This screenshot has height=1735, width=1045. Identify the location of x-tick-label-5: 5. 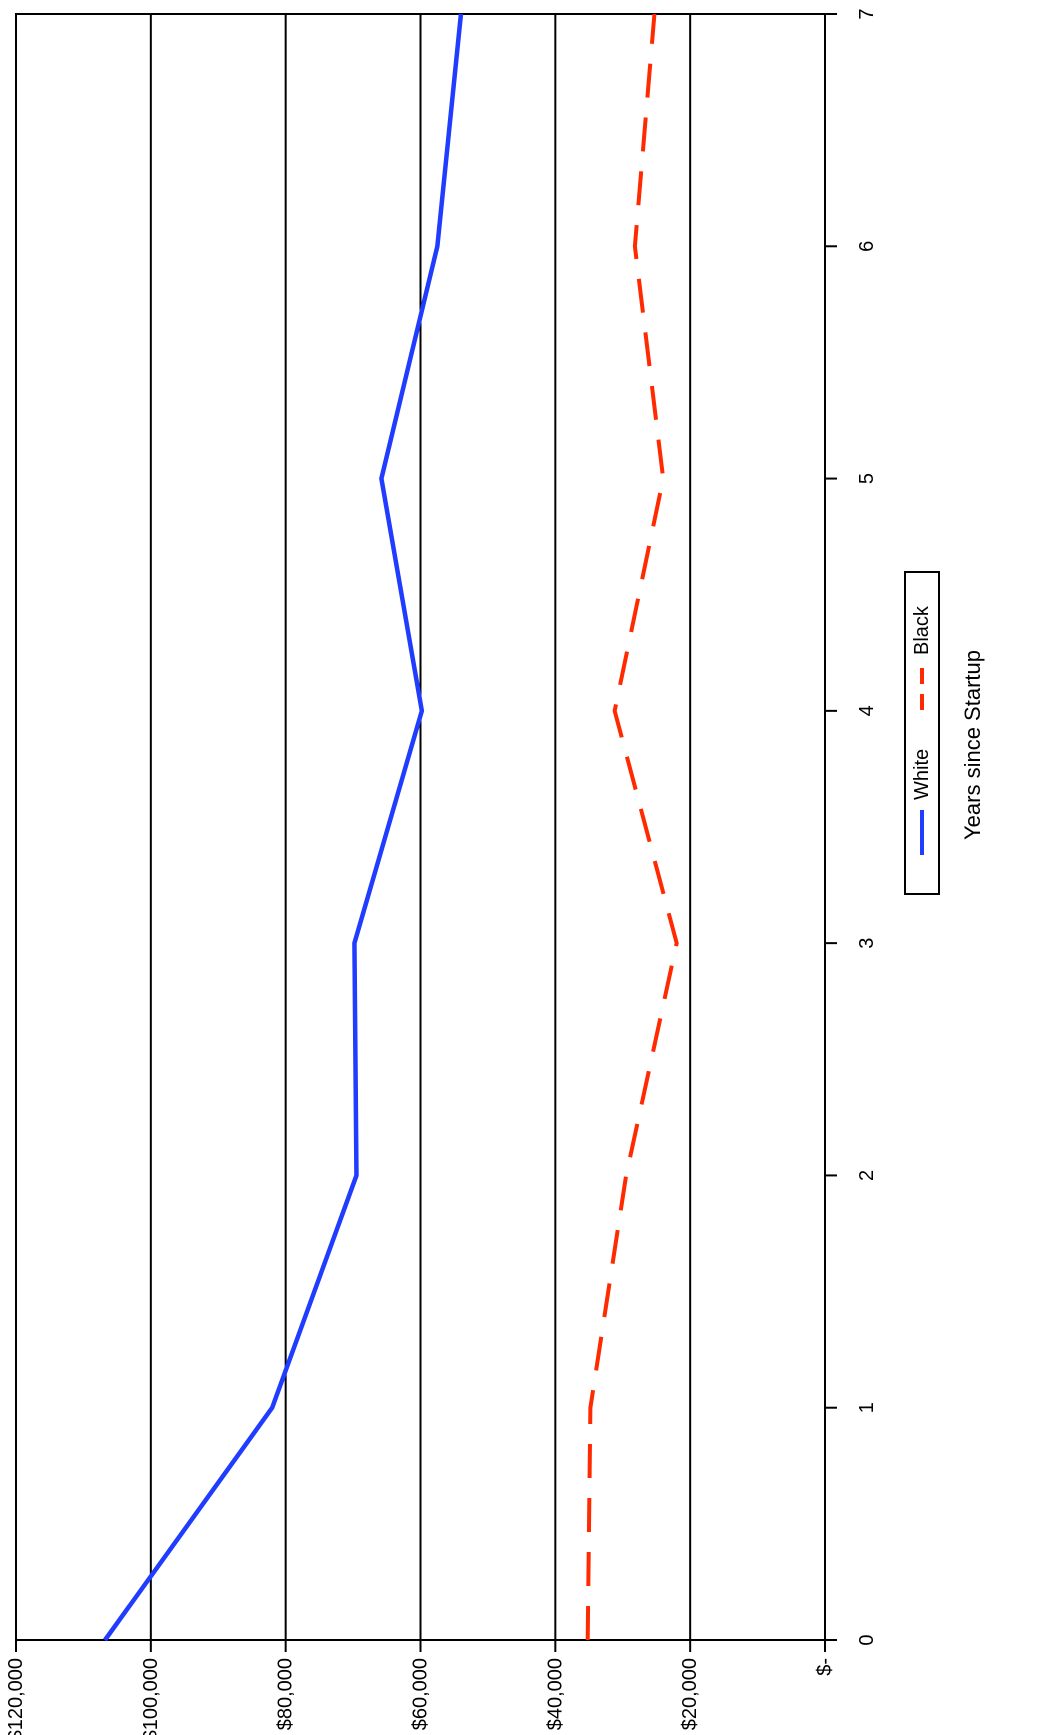
(867, 478).